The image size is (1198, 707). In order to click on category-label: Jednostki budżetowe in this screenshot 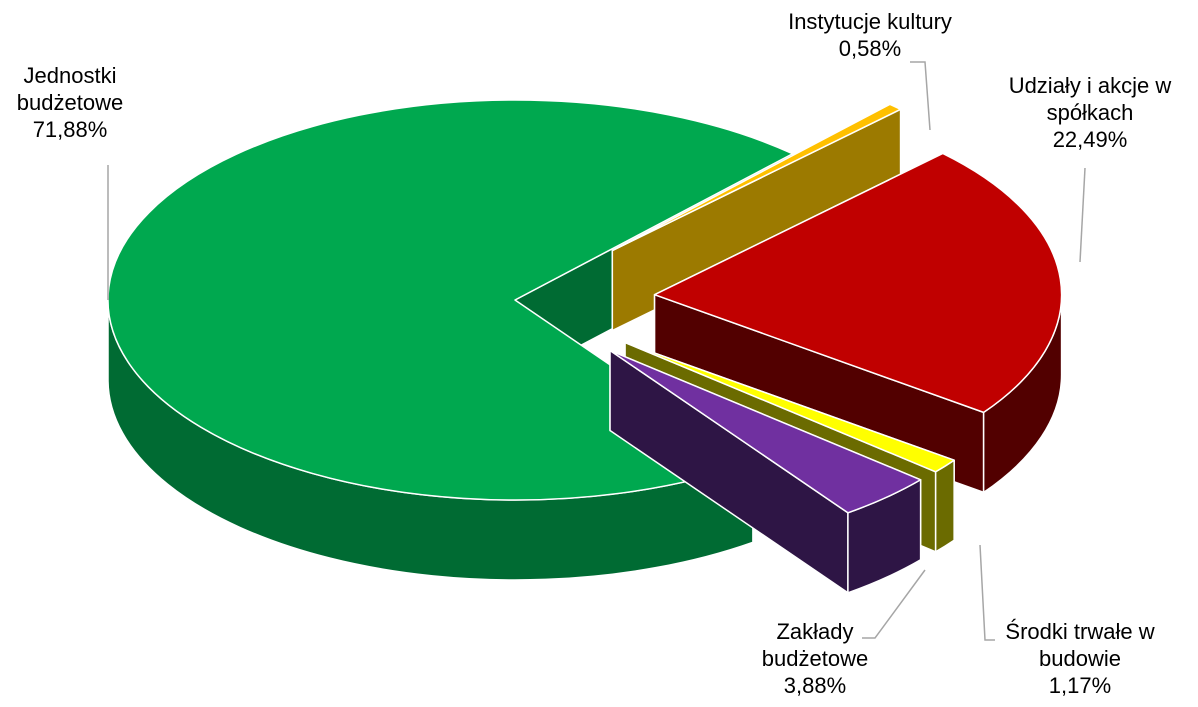, I will do `click(70, 89)`.